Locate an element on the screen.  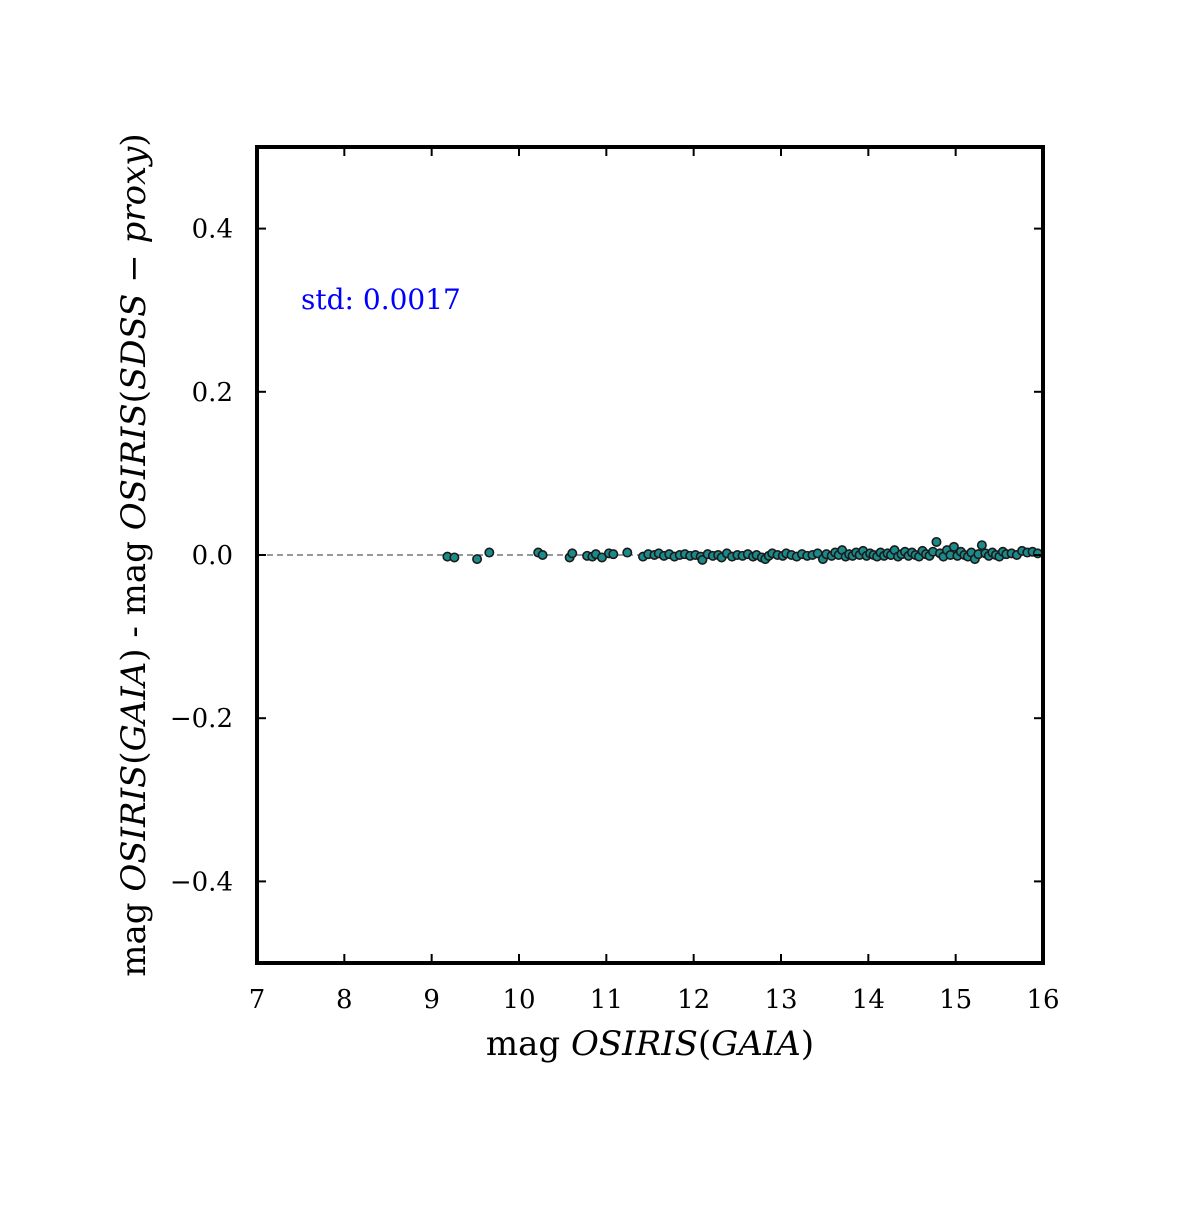
x-axis-label: mag OSIRIS(GAIA) is located at coordinates (650, 1044).